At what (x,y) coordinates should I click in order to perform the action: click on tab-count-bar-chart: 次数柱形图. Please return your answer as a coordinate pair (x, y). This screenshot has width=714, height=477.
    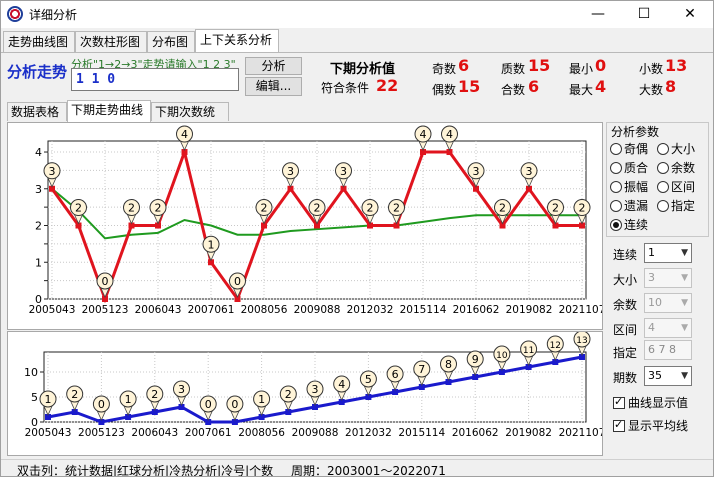
    Looking at the image, I should click on (111, 41).